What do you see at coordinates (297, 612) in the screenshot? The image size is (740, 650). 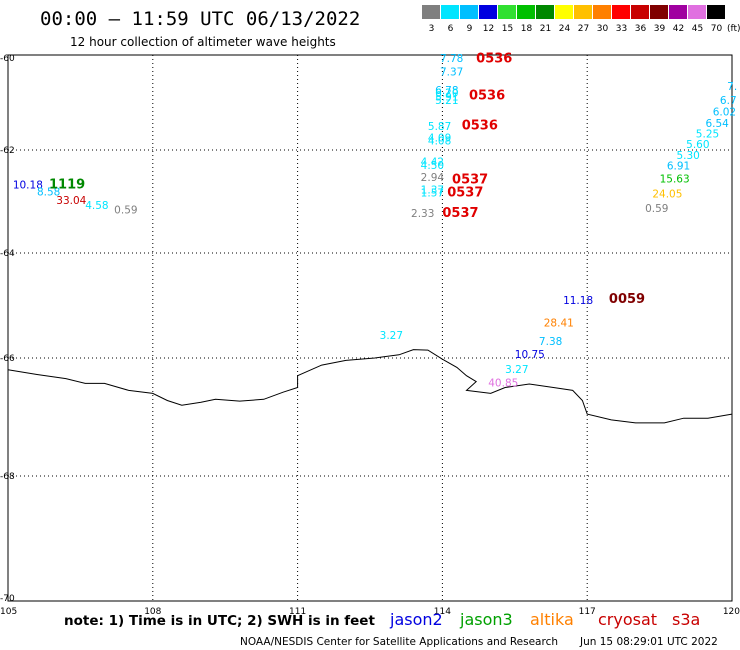 I see `longitude-label: 111` at bounding box center [297, 612].